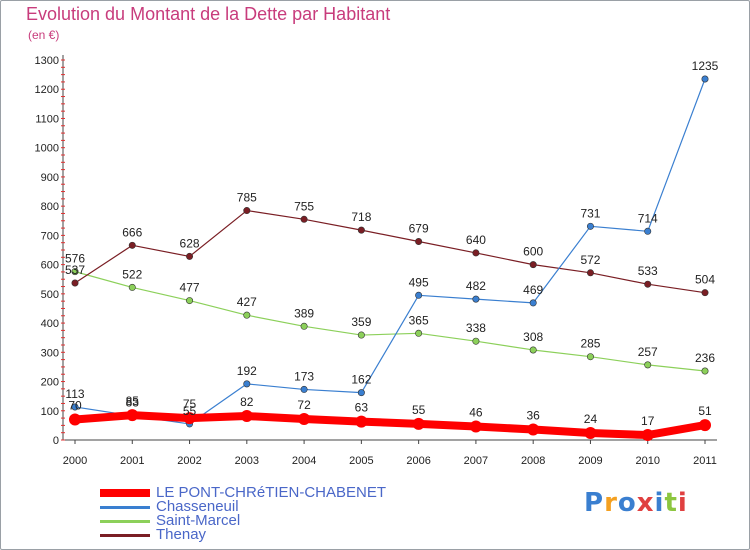 This screenshot has height=550, width=750. What do you see at coordinates (419, 229) in the screenshot?
I see `data-label: 679` at bounding box center [419, 229].